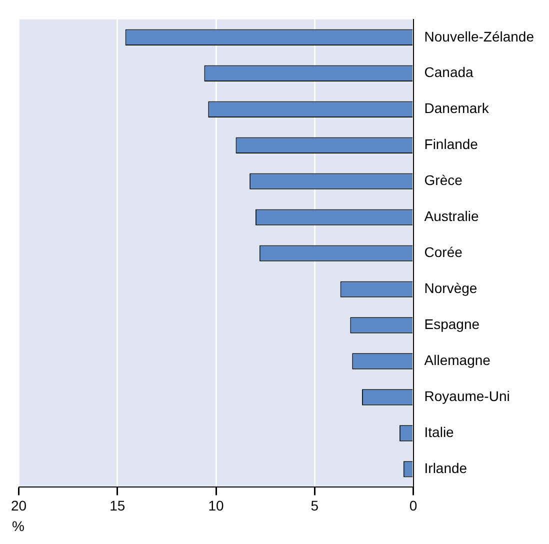 This screenshot has width=549, height=544. Describe the element at coordinates (467, 396) in the screenshot. I see `y-tick-label: Royaume-Uni` at that location.